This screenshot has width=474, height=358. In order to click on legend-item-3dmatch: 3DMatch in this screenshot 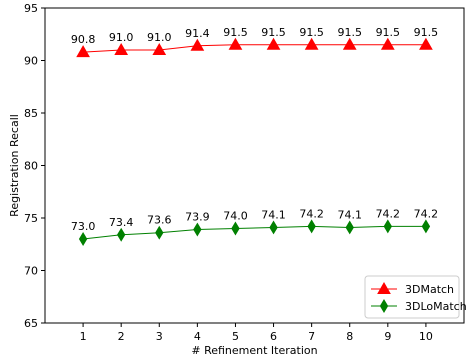, I will do `click(412, 288)`.